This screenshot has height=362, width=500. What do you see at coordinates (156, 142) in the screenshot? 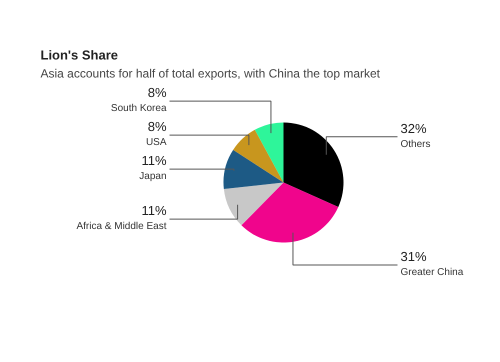
I see `slice-label: USA` at bounding box center [156, 142].